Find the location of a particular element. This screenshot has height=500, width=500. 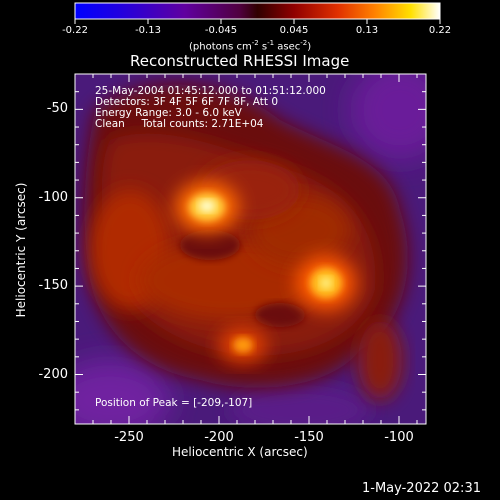

x-axis-label: Heliocentric X (arcsec) is located at coordinates (240, 452).